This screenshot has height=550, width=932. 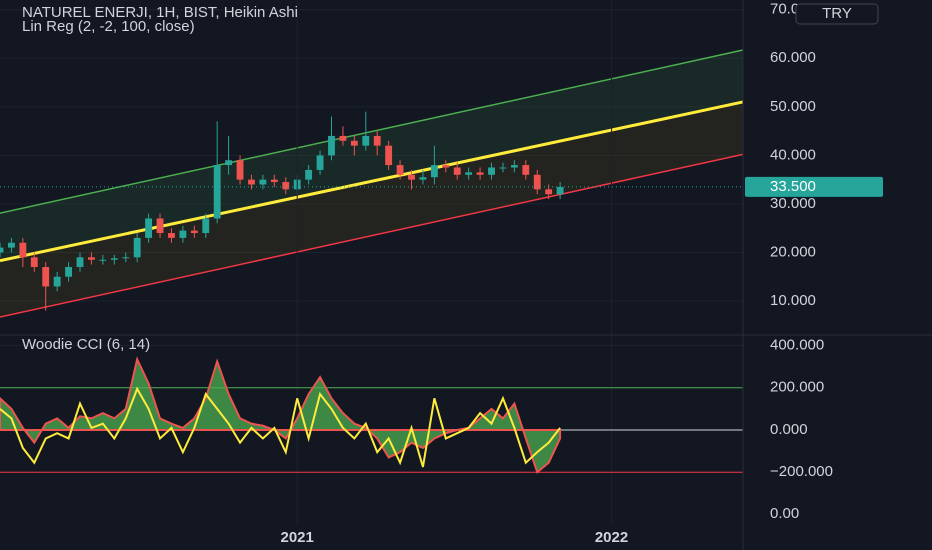 I want to click on y-tick-label: 400.000, so click(x=797, y=345).